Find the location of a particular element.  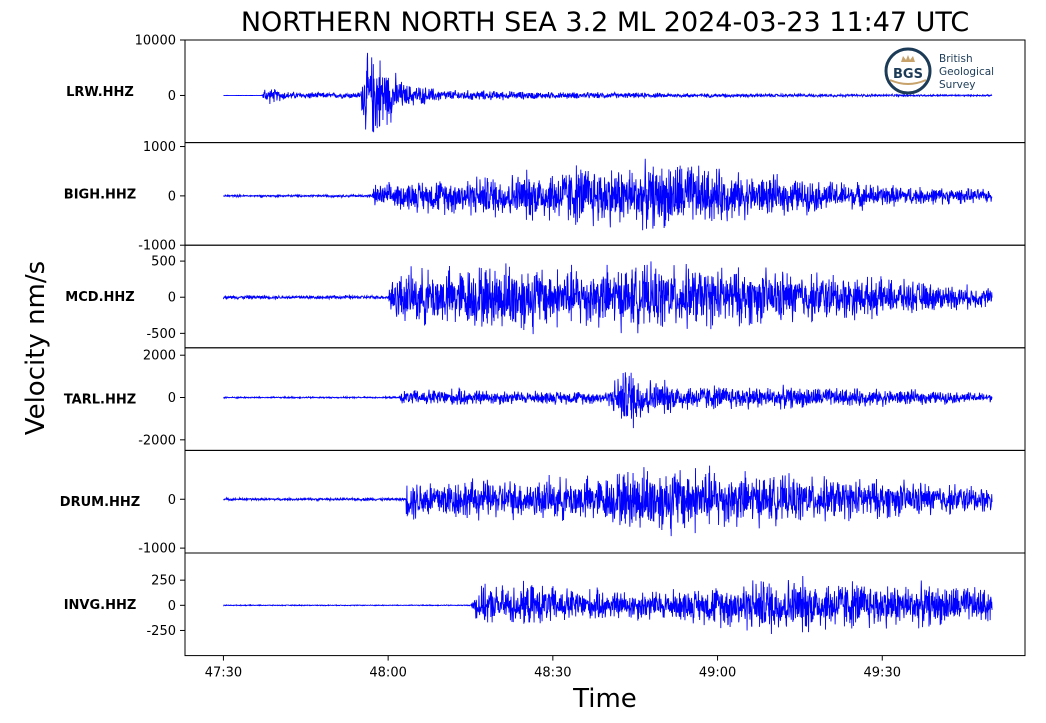

logo-line-1: British is located at coordinates (956, 59).